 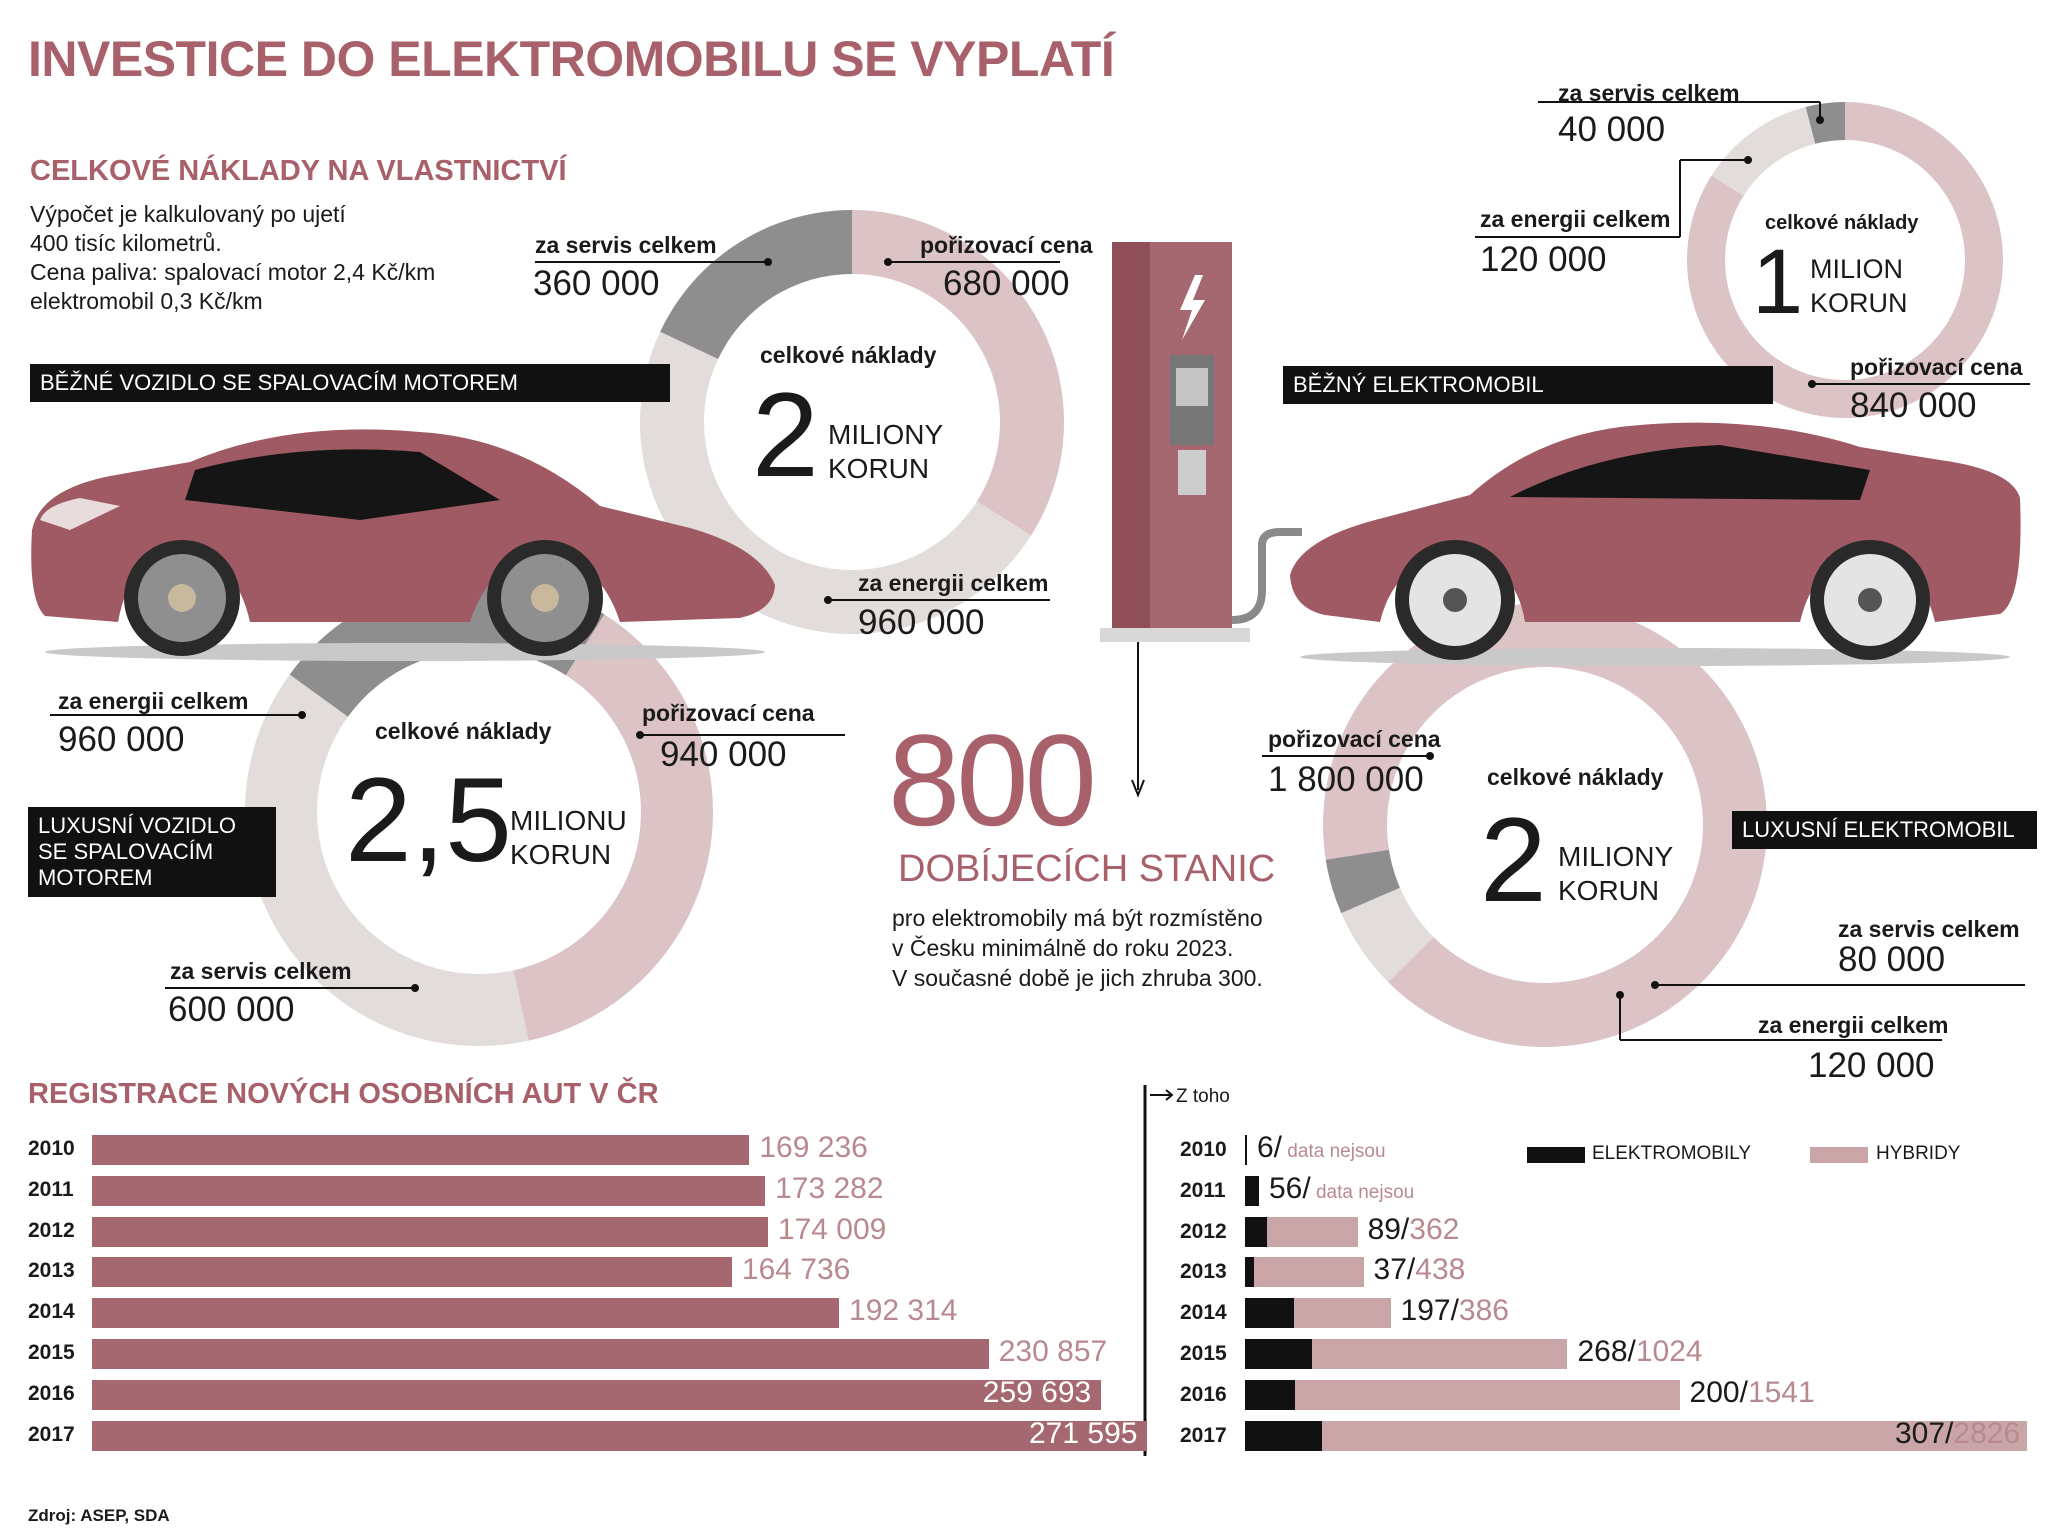 What do you see at coordinates (1929, 929) in the screenshot?
I see `lux-ev-service-label: za servis celkem` at bounding box center [1929, 929].